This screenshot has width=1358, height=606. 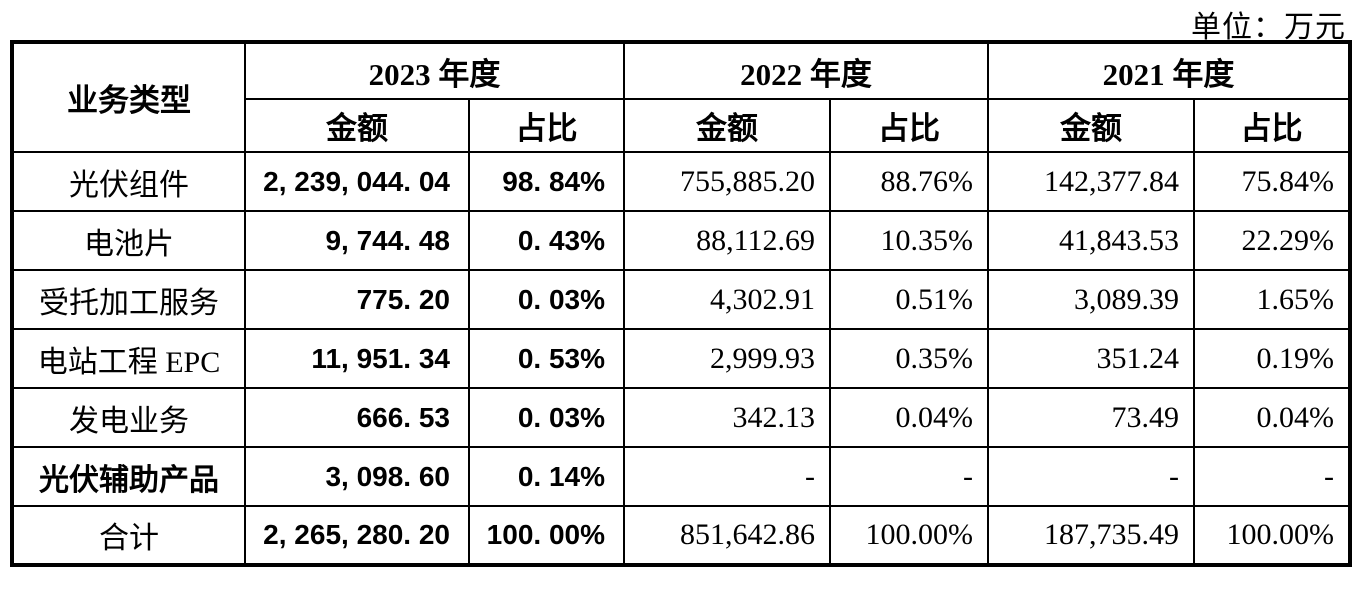 What do you see at coordinates (727, 181) in the screenshot?
I see `amount-2022: 755,885.20` at bounding box center [727, 181].